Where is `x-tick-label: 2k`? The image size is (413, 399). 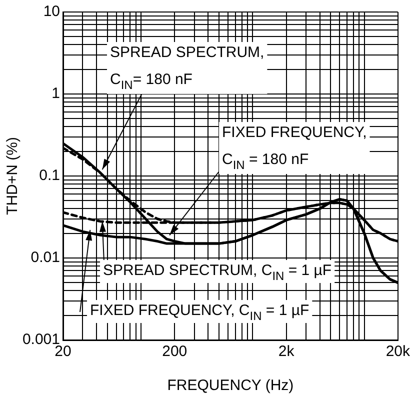
x-tick-label: 2k is located at coordinates (286, 351).